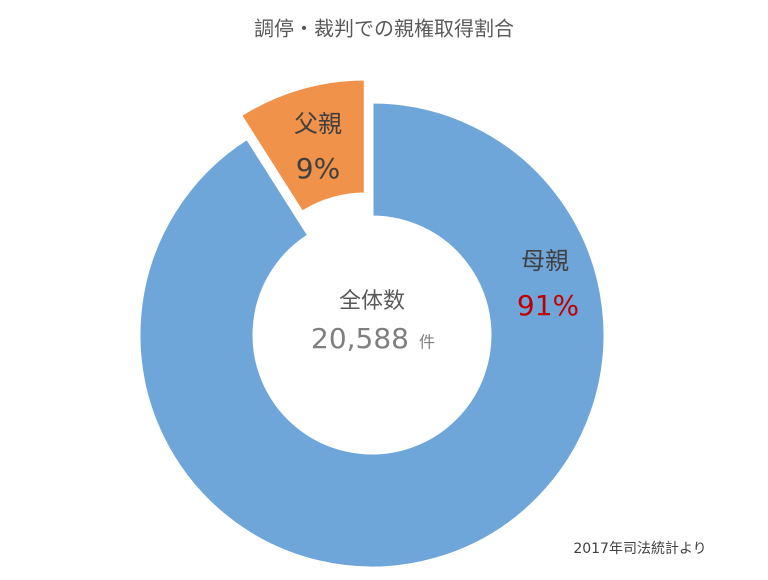 The image size is (768, 580). Describe the element at coordinates (384, 29) in the screenshot. I see `chart-title: 調停・裁判での親権取得割合` at that location.